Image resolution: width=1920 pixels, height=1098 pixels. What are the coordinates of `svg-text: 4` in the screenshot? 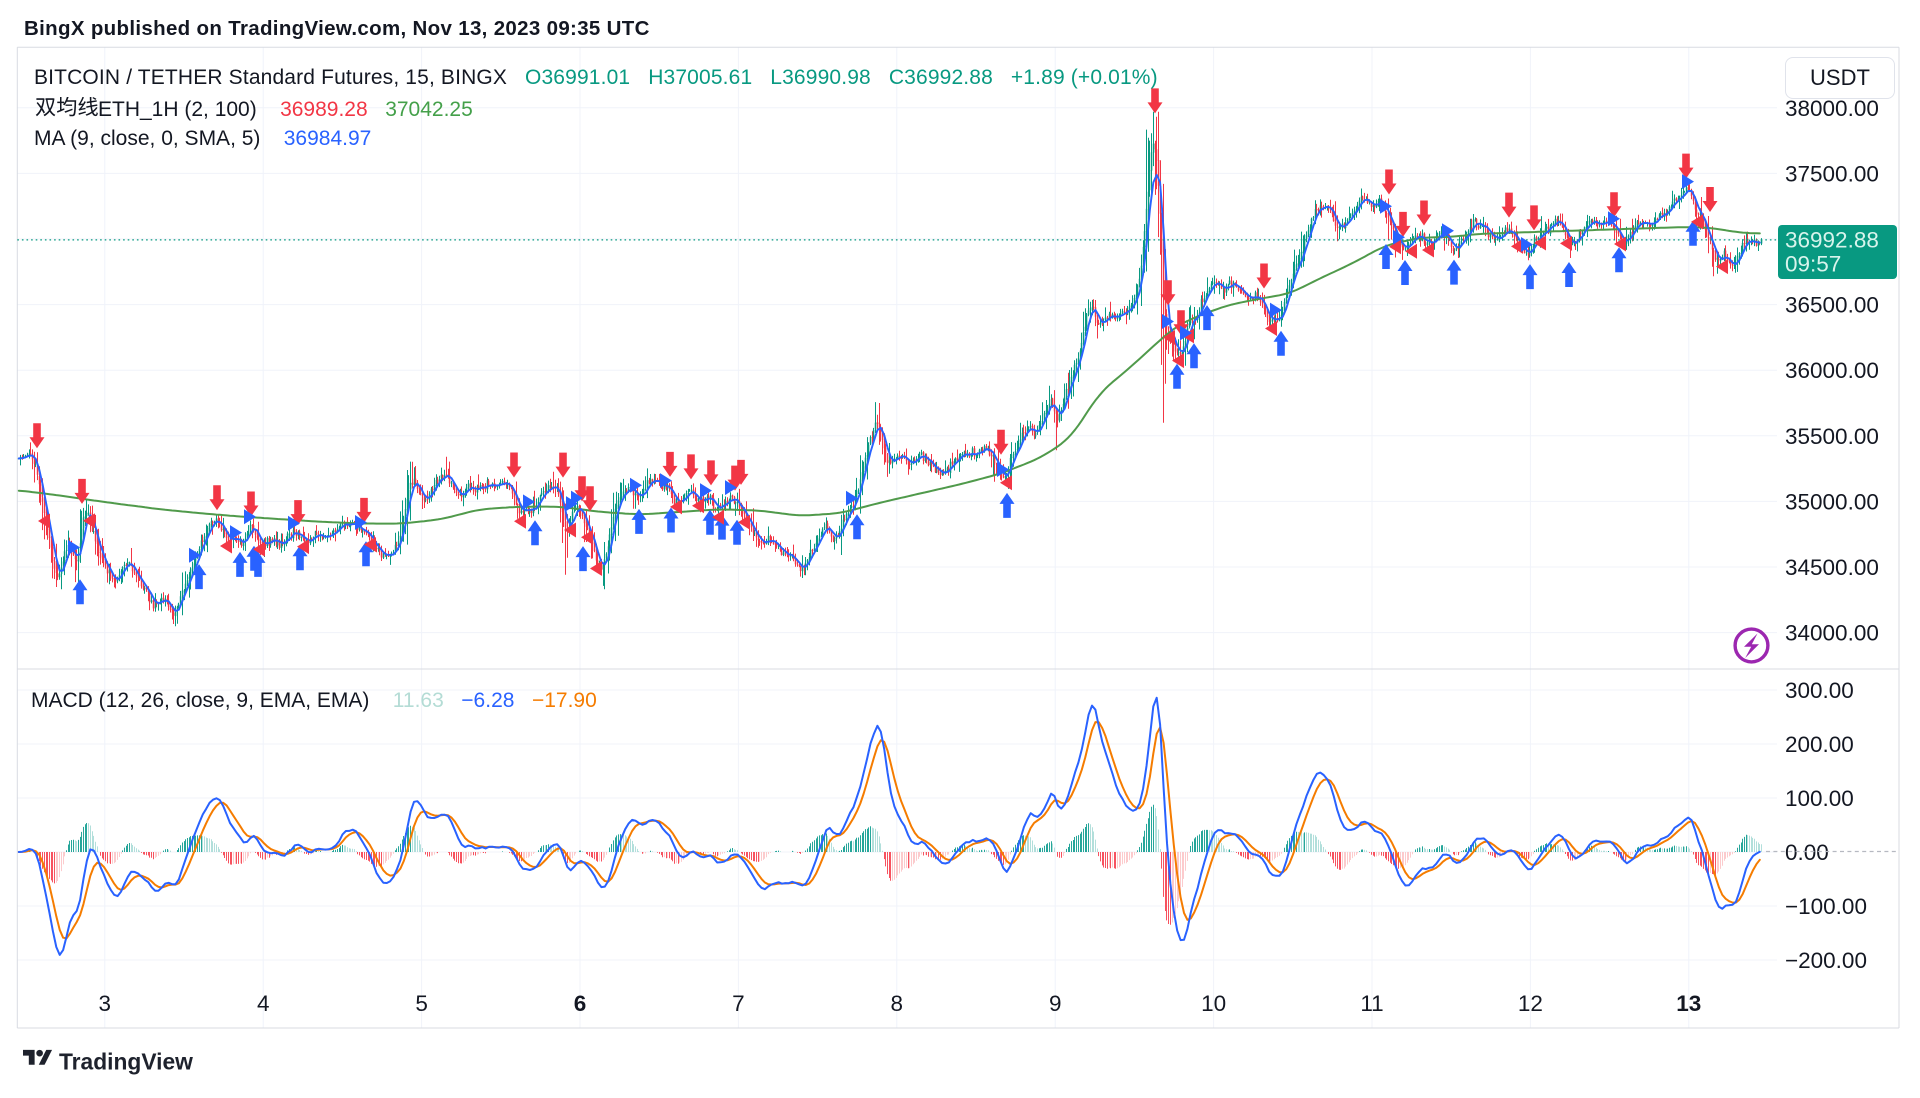 It's located at (263, 1003).